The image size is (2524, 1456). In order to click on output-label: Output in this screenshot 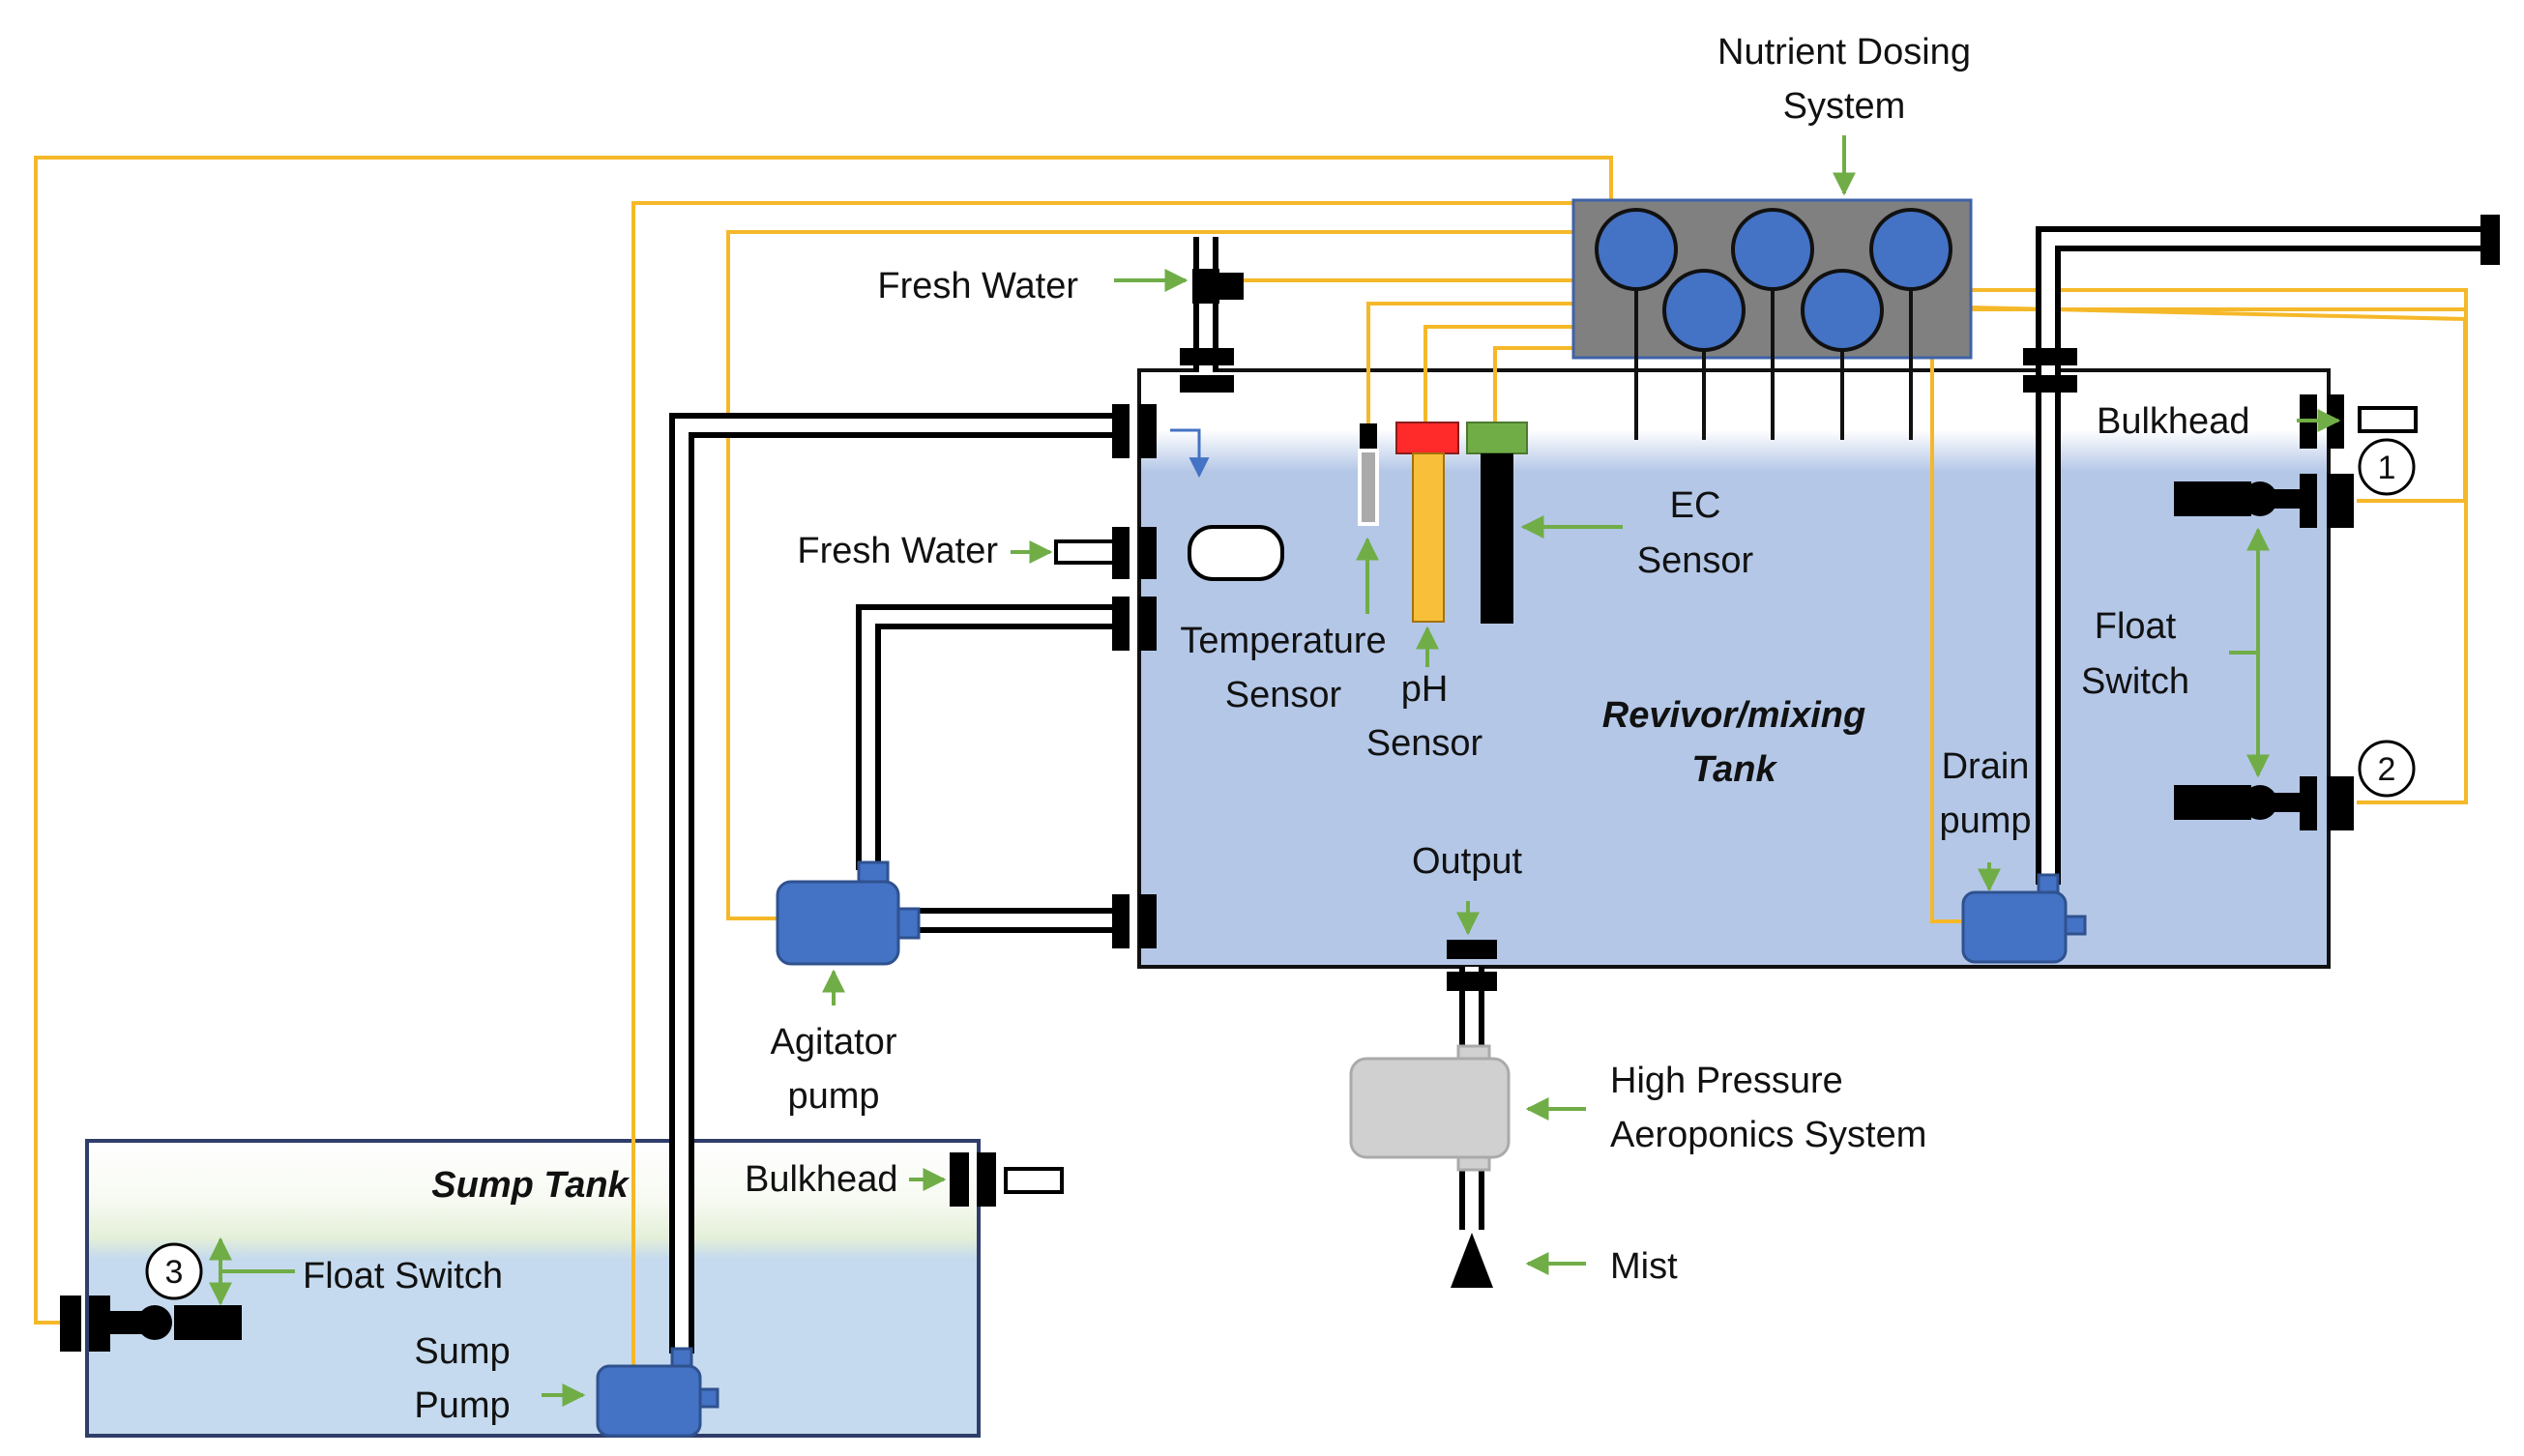, I will do `click(1467, 862)`.